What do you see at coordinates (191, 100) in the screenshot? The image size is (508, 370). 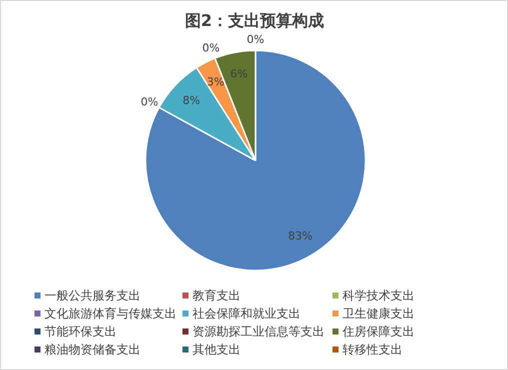 I see `data-label: 8%` at bounding box center [191, 100].